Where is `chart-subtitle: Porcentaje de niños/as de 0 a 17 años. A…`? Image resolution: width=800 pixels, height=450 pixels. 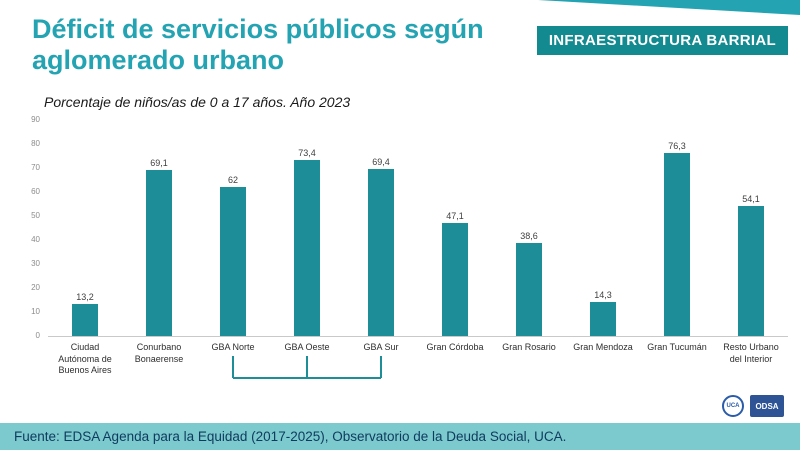
chart-subtitle: Porcentaje de niños/as de 0 a 17 años. A… is located at coordinates (197, 102).